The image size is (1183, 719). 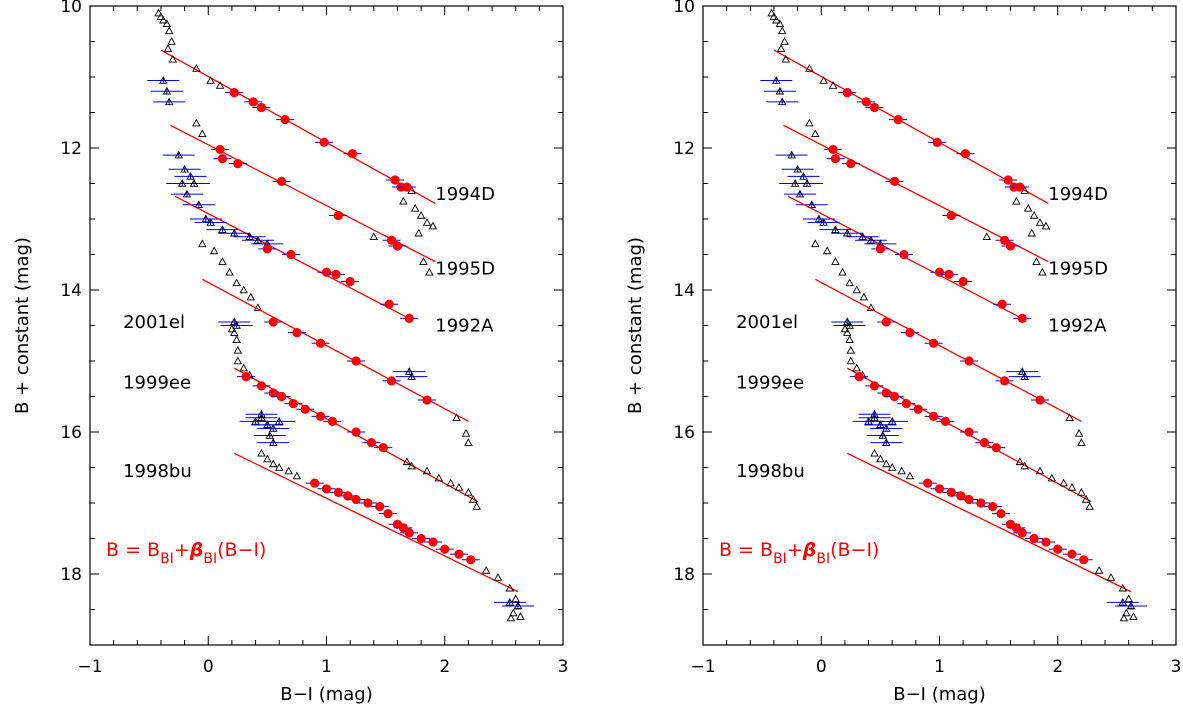 What do you see at coordinates (767, 322) in the screenshot?
I see `sn-label-2001el: 2001el` at bounding box center [767, 322].